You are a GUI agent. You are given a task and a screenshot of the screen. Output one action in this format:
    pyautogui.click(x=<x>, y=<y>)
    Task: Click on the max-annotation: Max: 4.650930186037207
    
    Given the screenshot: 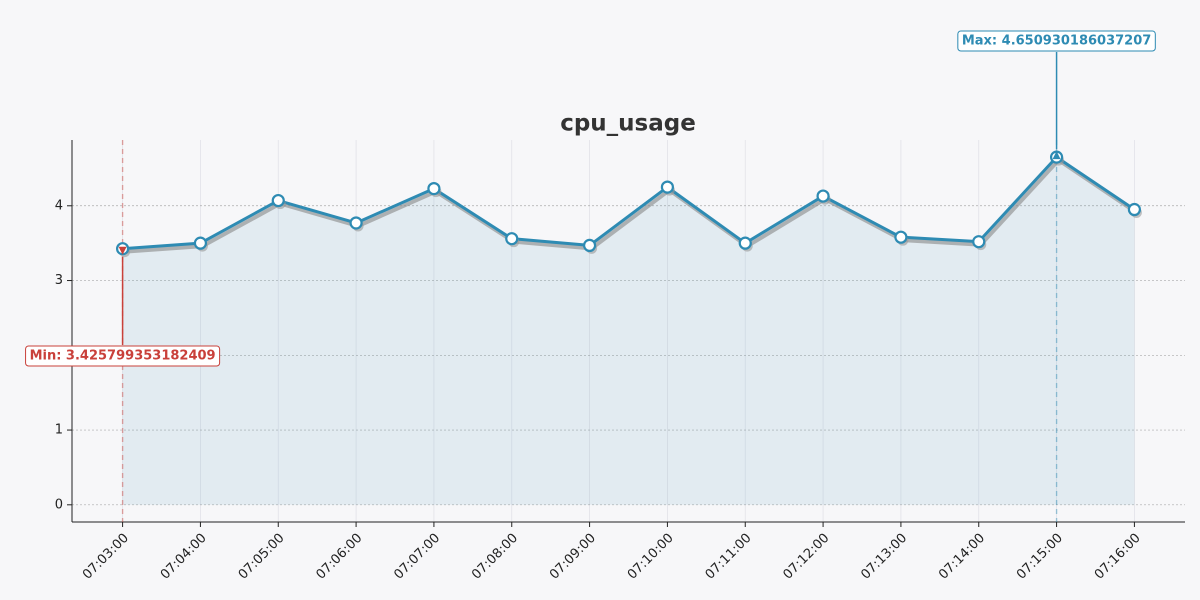 What is the action you would take?
    pyautogui.click(x=1056, y=41)
    